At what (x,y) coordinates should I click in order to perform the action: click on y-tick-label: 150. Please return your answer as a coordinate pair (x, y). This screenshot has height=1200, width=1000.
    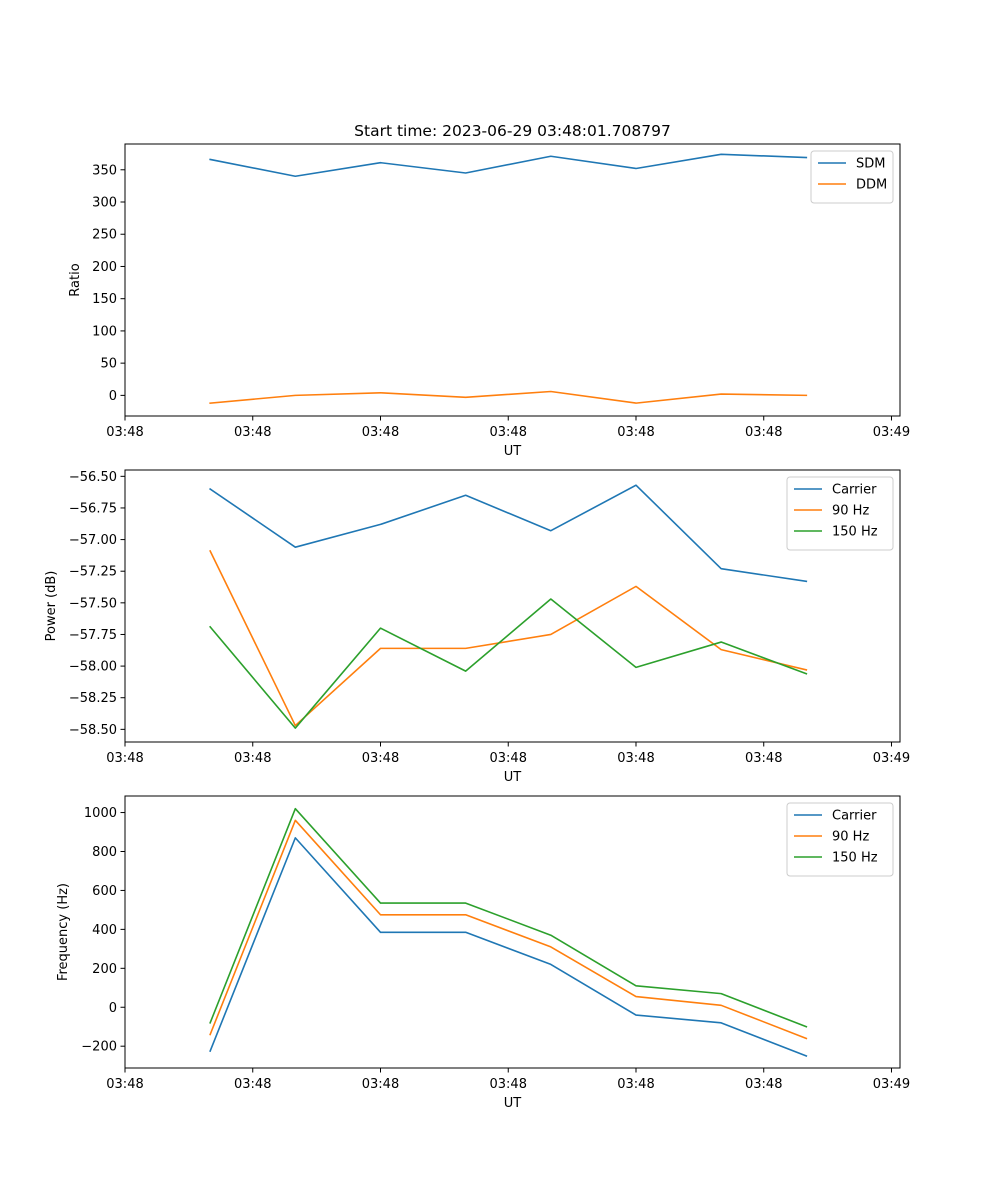
    Looking at the image, I should click on (104, 299).